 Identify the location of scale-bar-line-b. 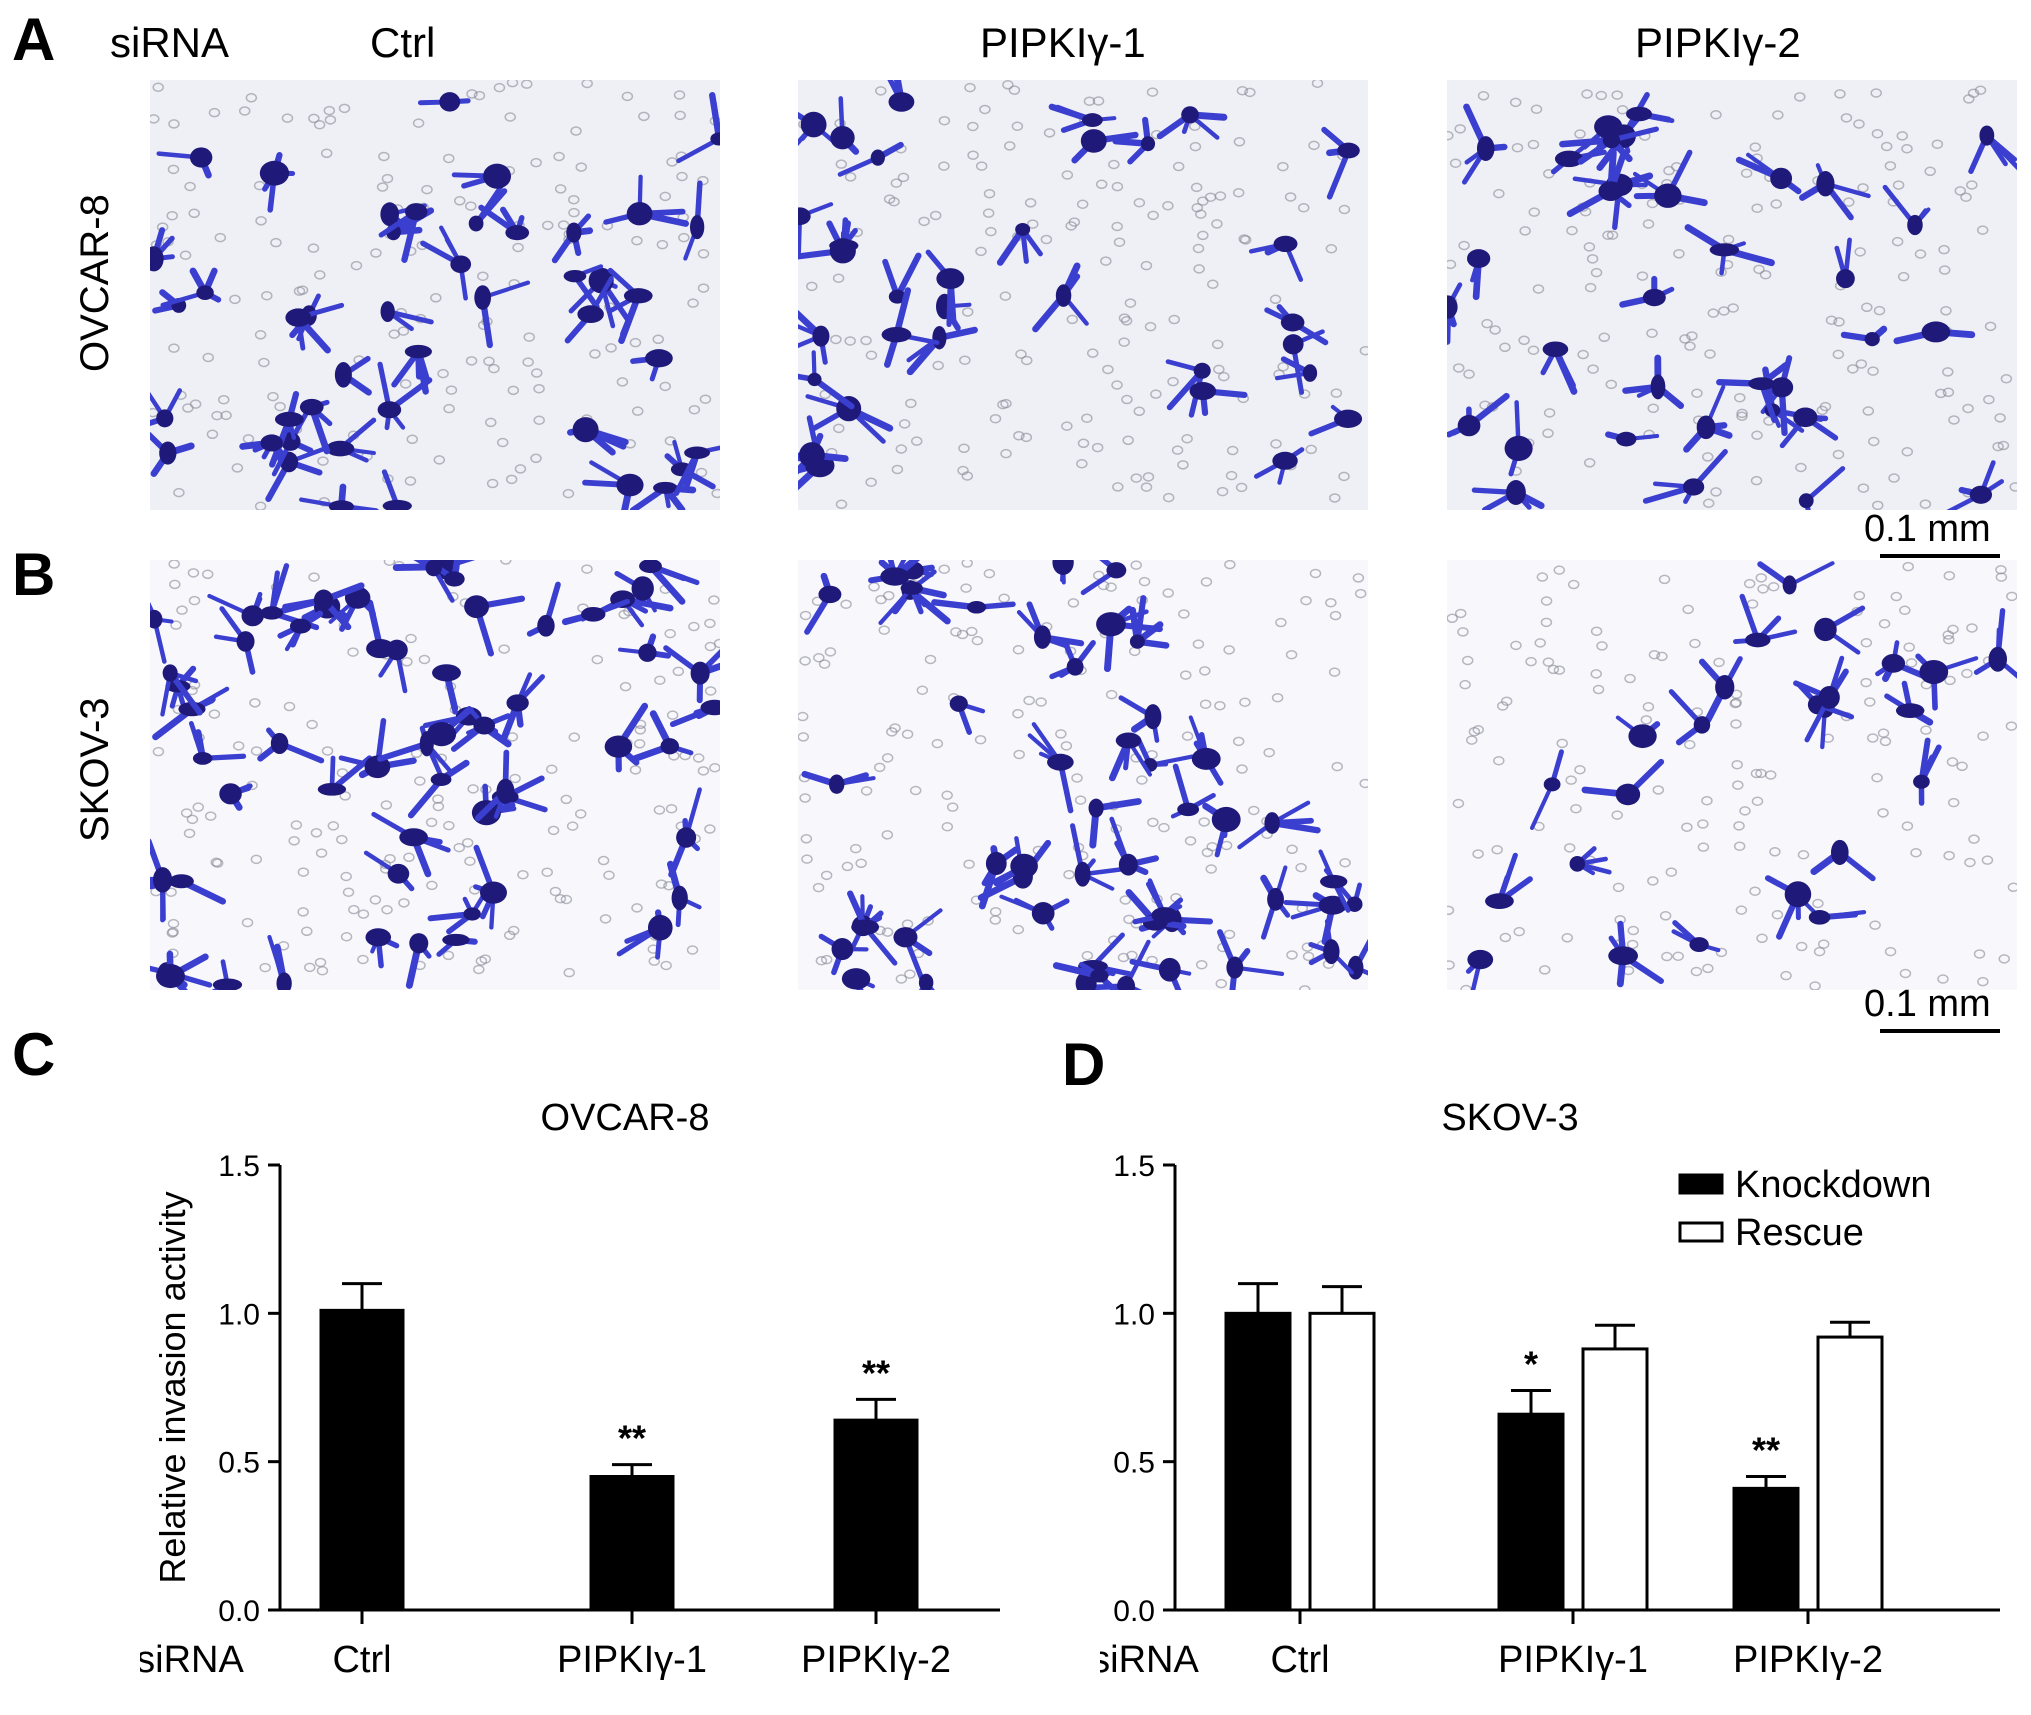
(1940, 1031).